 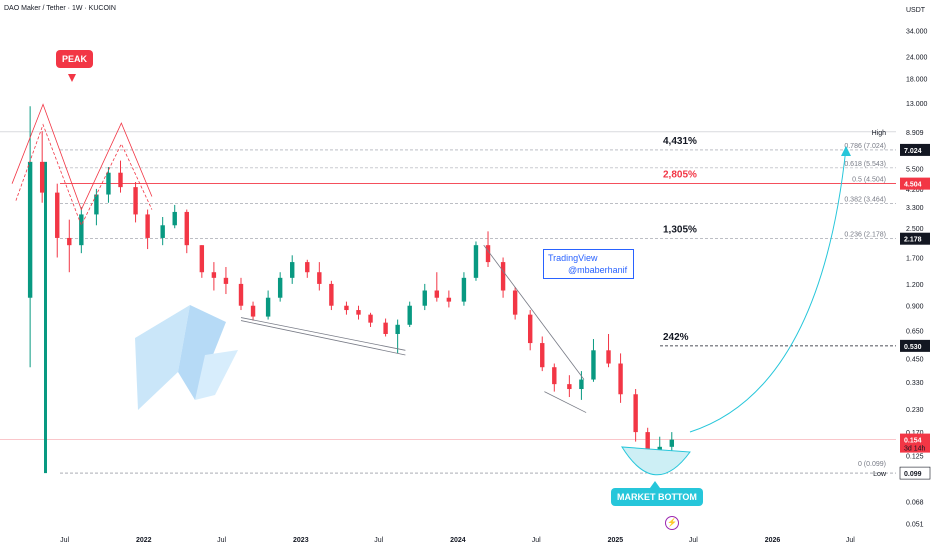 I want to click on peak-callout: PEAK, so click(x=75, y=59).